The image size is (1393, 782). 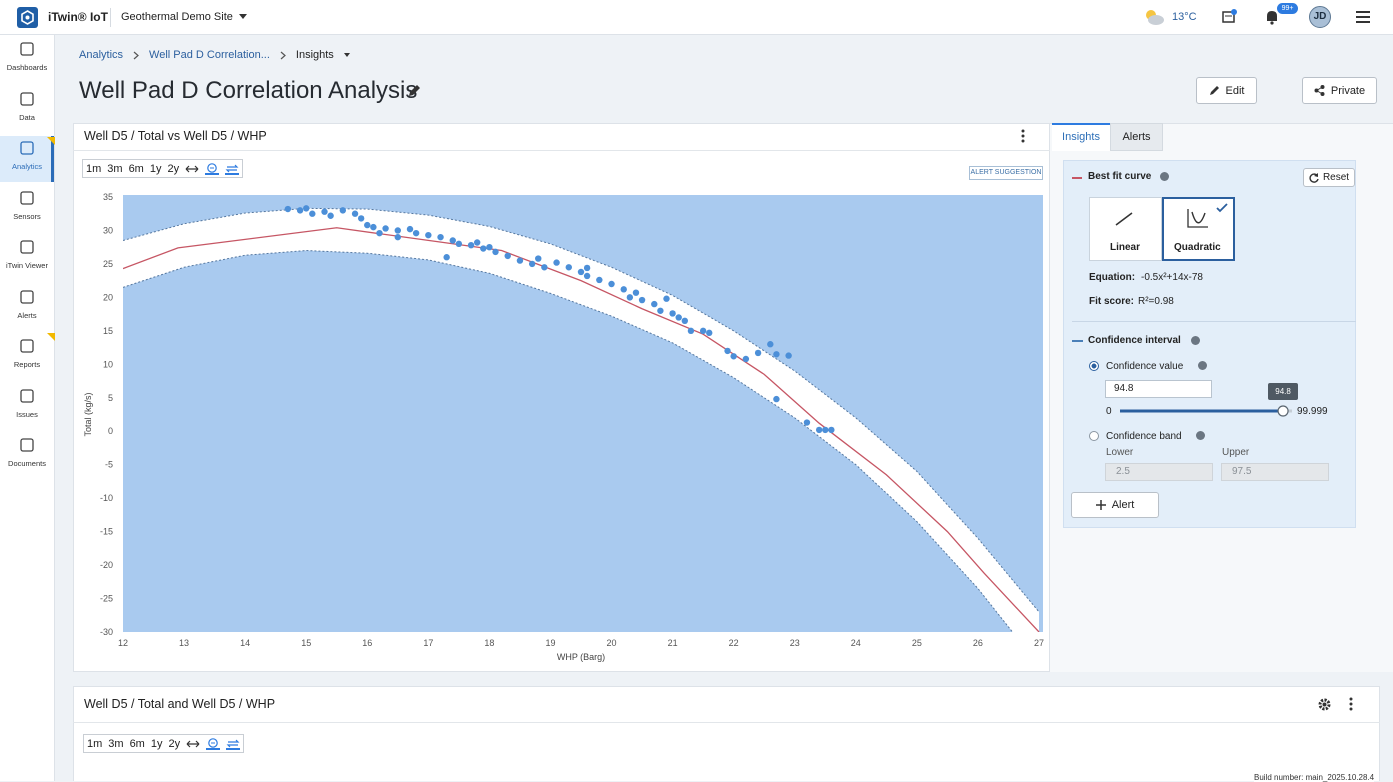 I want to click on chevron, so click(x=136, y=55).